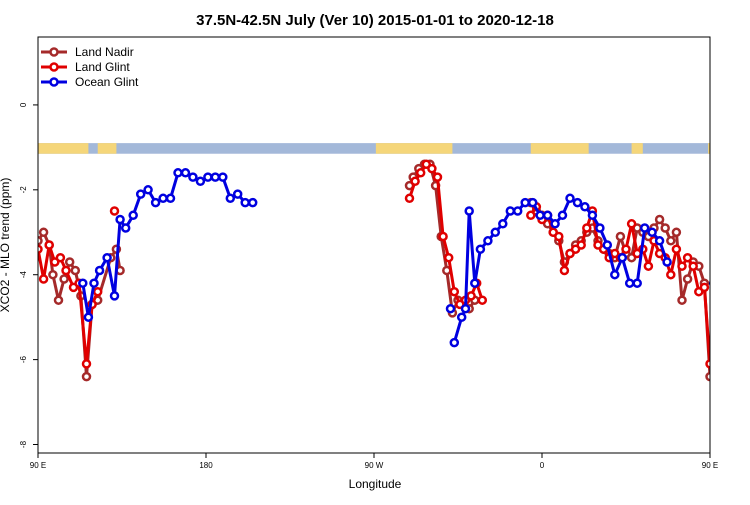 The image size is (750, 505). What do you see at coordinates (23, 104) in the screenshot?
I see `y-tick-label: 0` at bounding box center [23, 104].